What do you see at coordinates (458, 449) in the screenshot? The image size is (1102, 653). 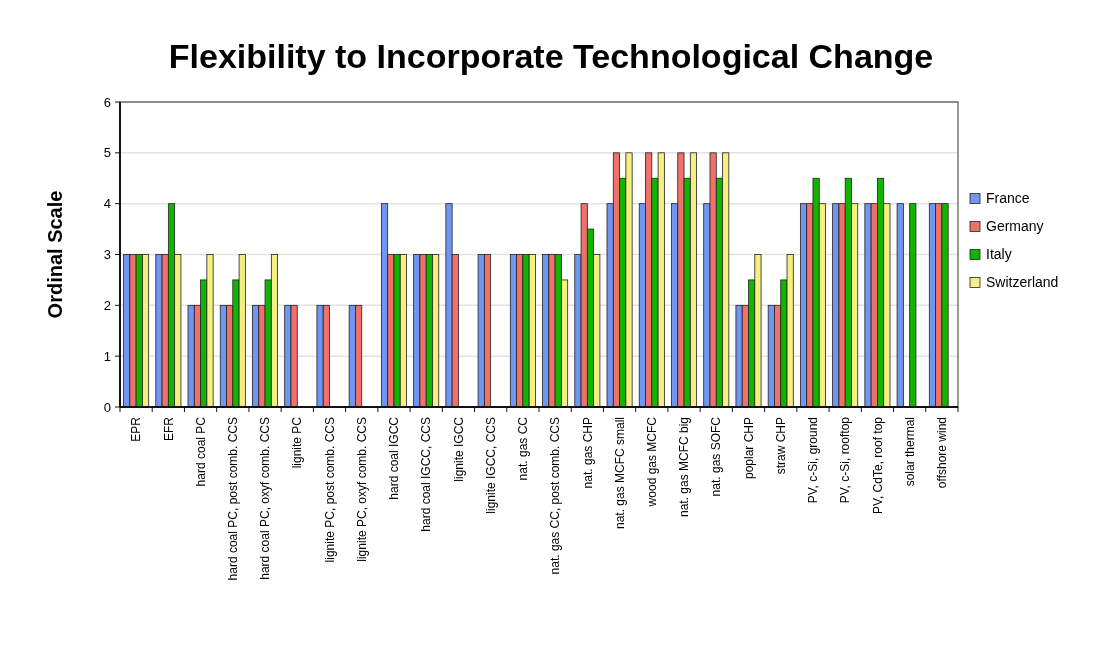 I see `x-tick-label: lignite IGCC` at bounding box center [458, 449].